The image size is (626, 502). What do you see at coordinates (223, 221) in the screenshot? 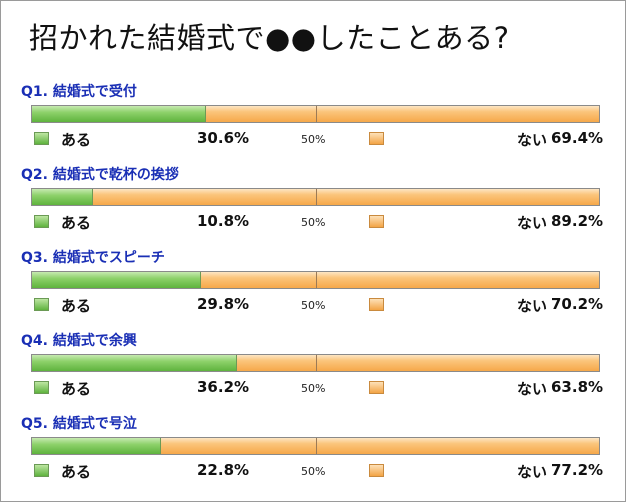
I see `yes-percent: 10.8%` at bounding box center [223, 221].